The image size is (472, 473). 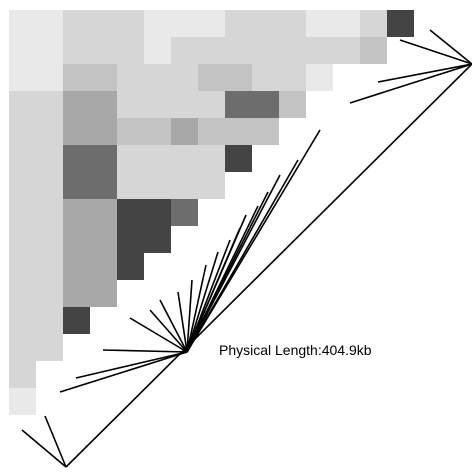 What do you see at coordinates (295, 350) in the screenshot?
I see `physical-length-label: Physical Length:404.9kb` at bounding box center [295, 350].